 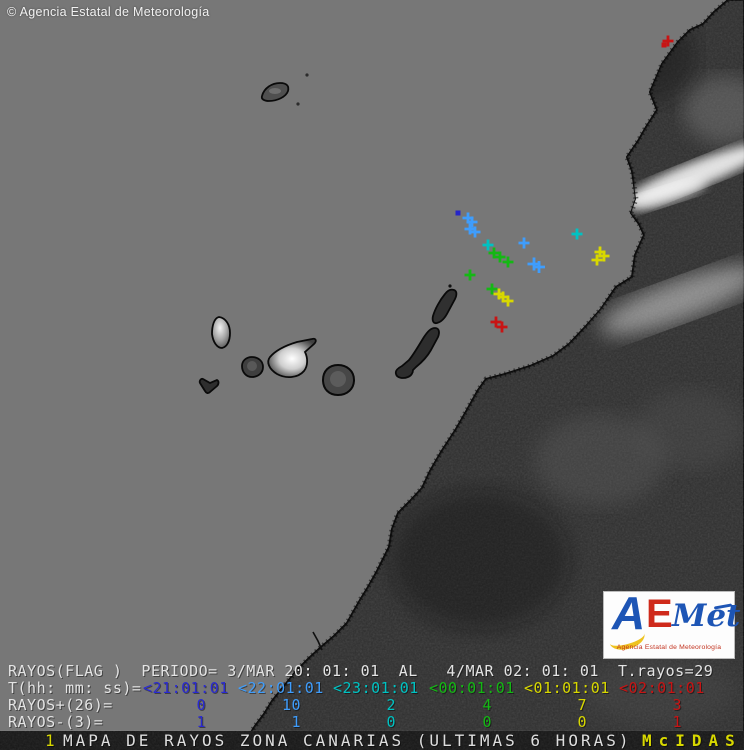 What do you see at coordinates (186, 688) in the screenshot?
I see `time-bucket-label-0: <21:01:01` at bounding box center [186, 688].